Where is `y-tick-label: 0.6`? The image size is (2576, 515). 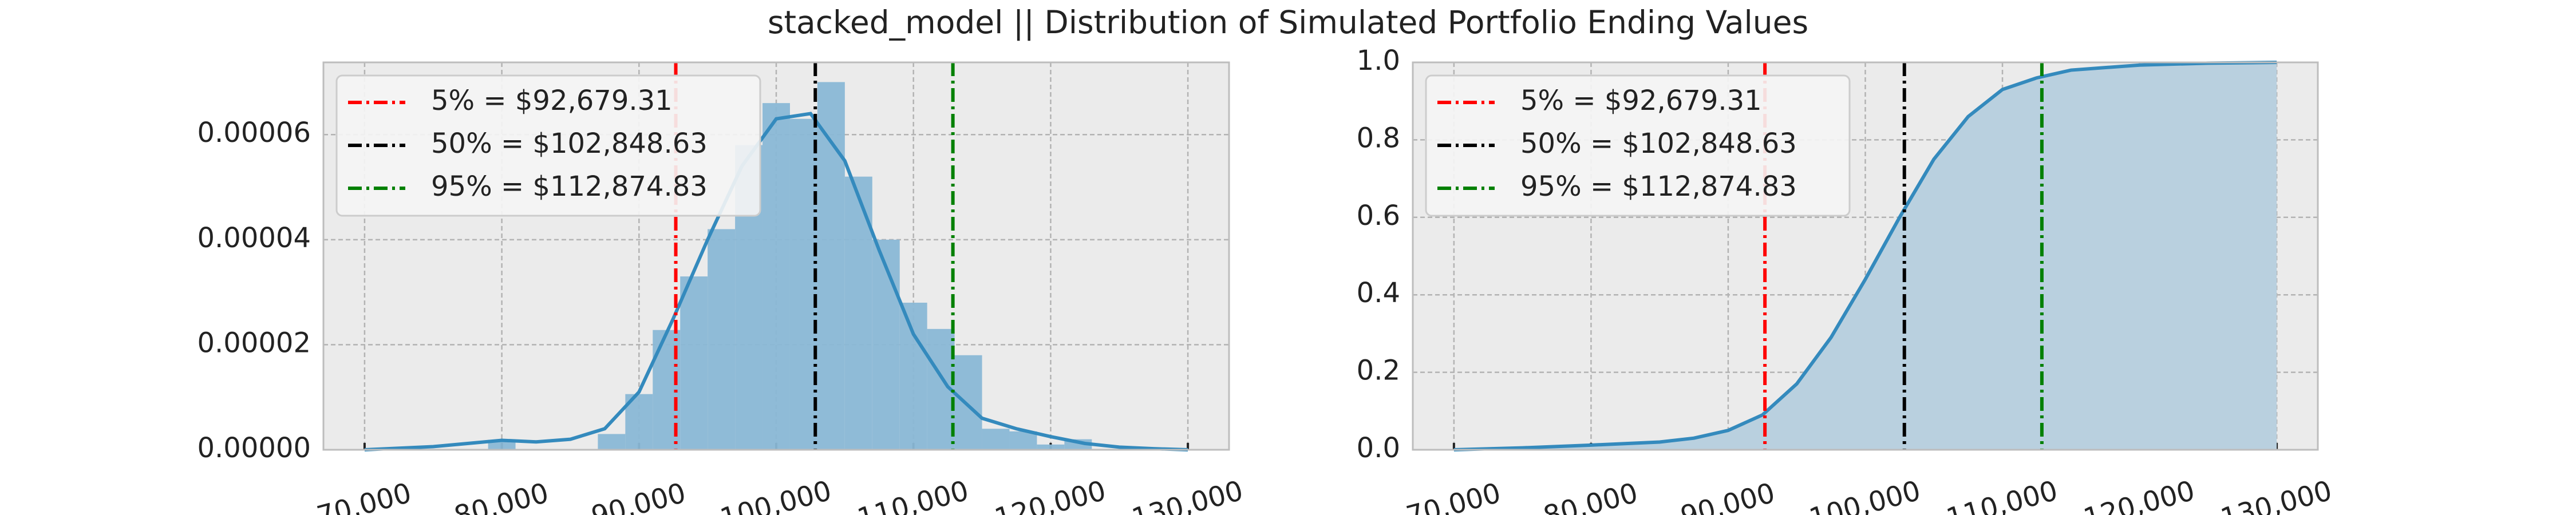
y-tick-label: 0.6 is located at coordinates (1378, 216).